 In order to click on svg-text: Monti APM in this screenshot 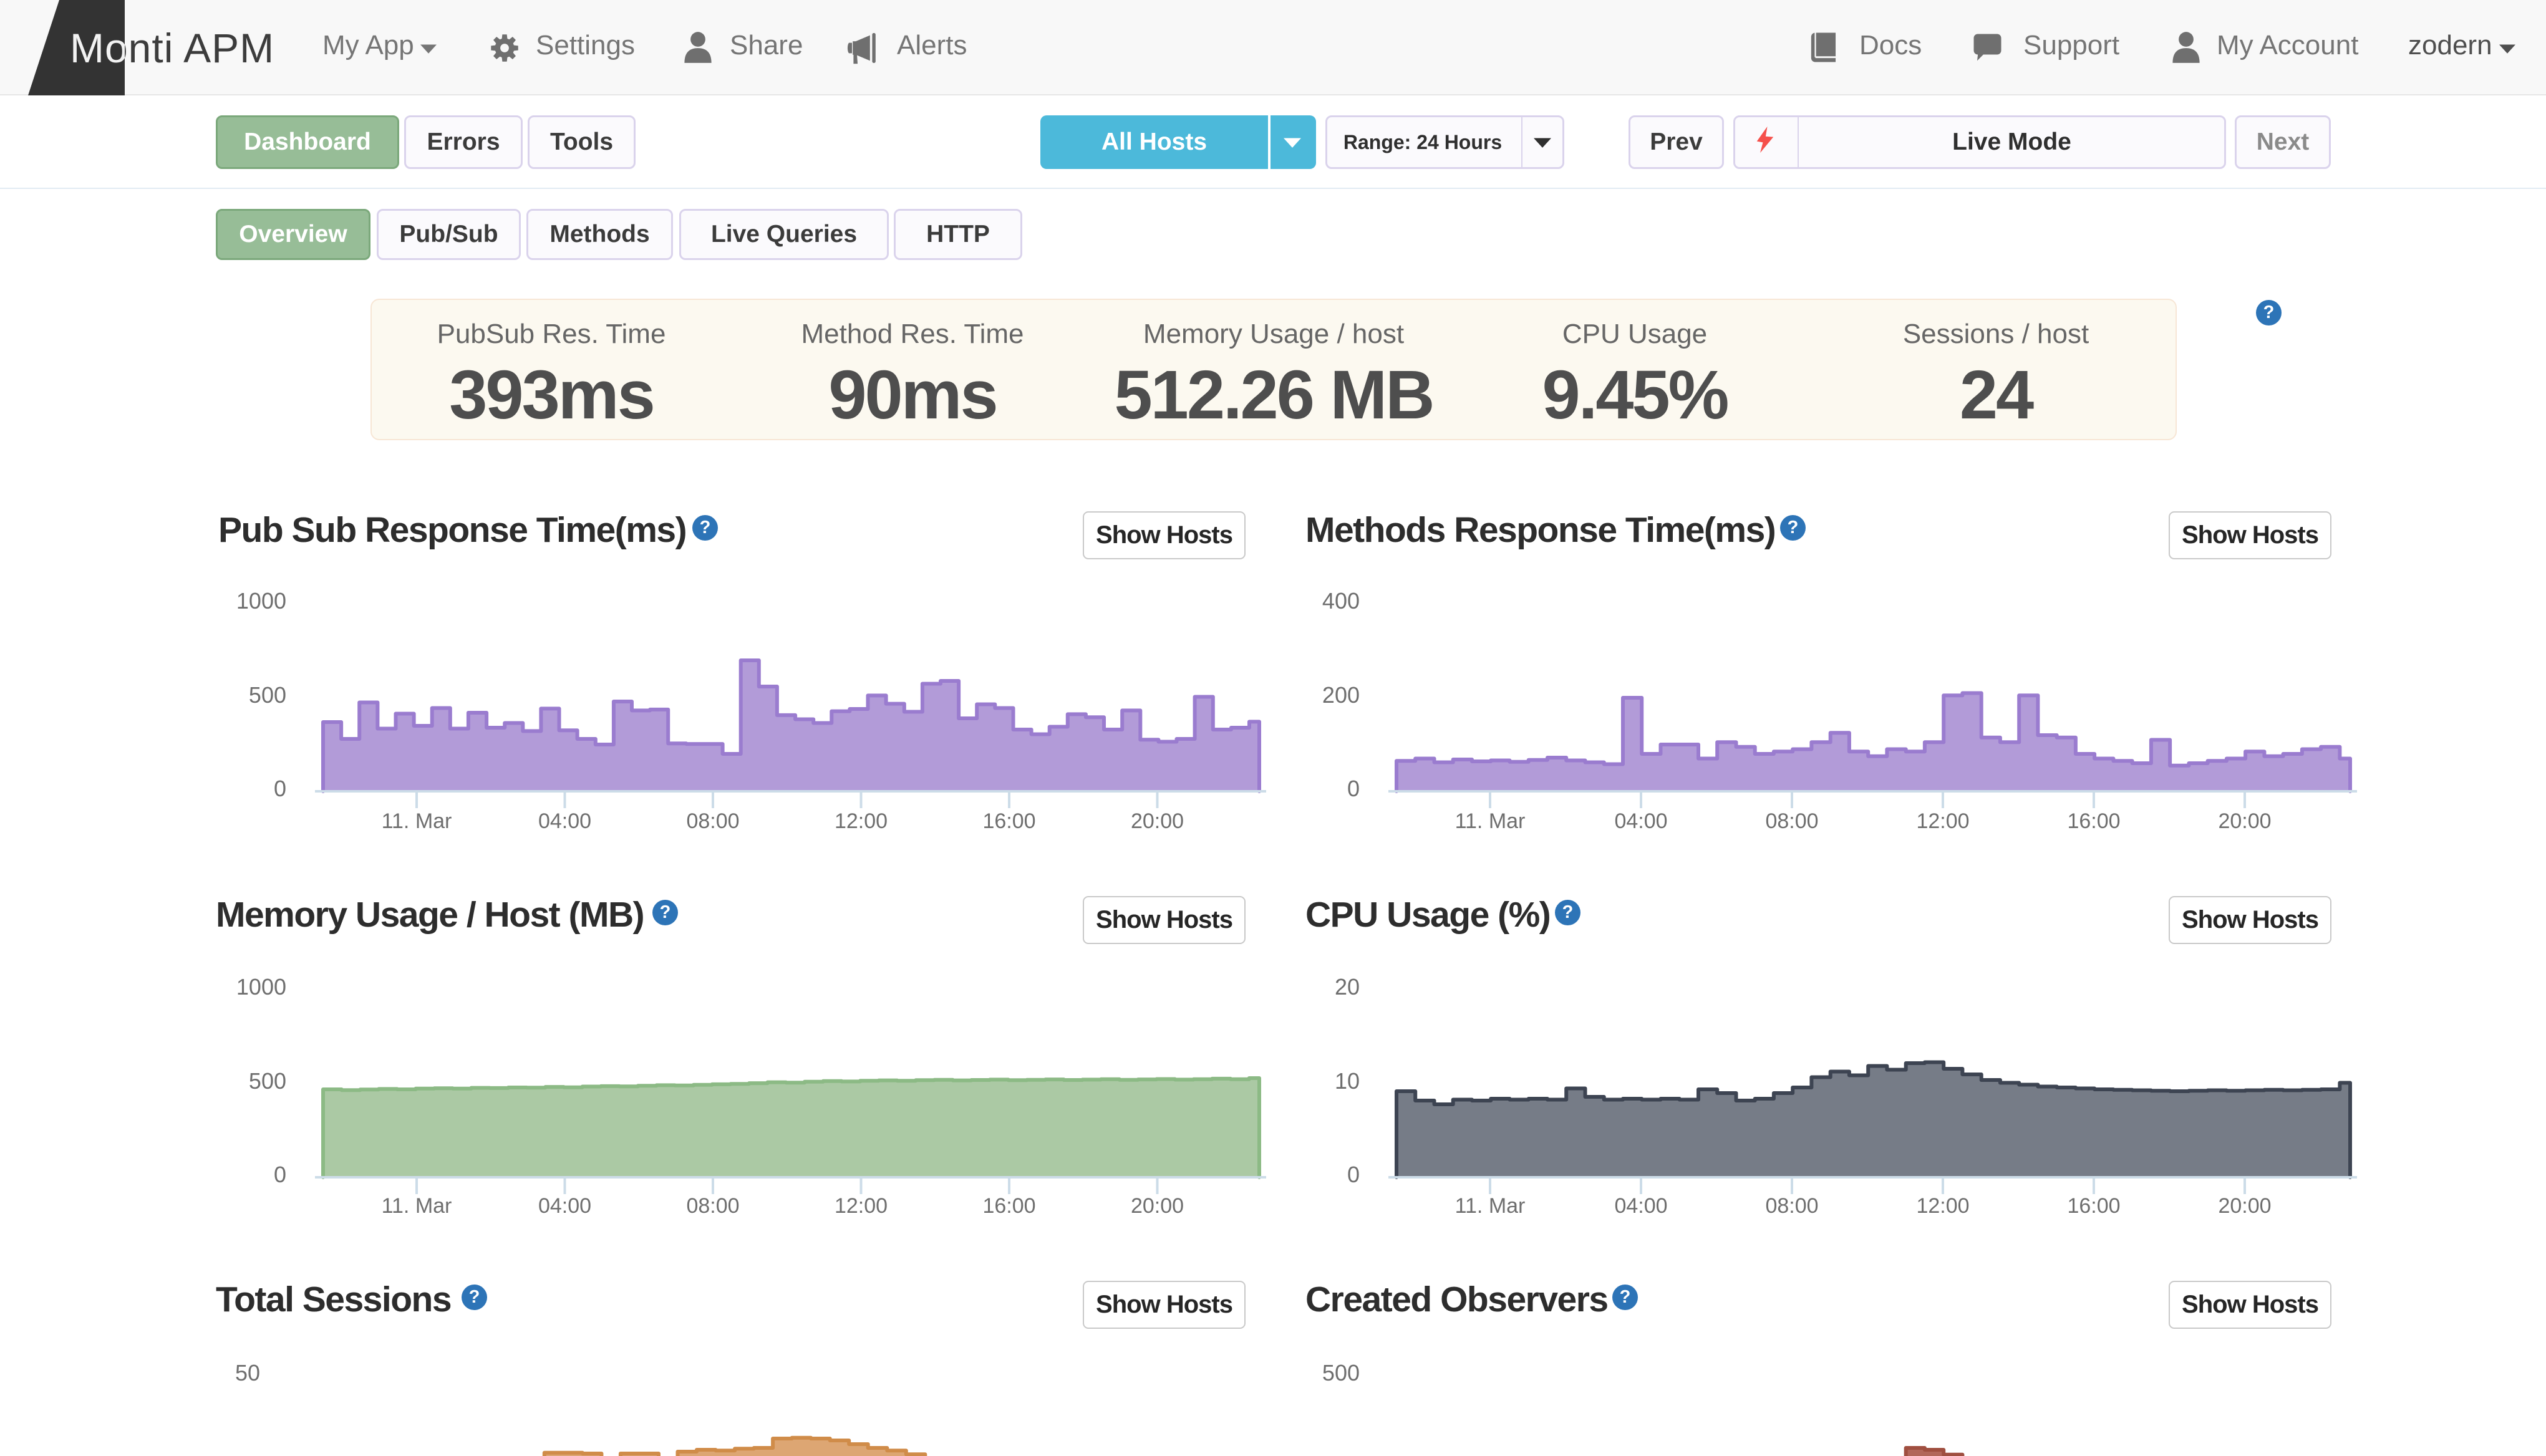, I will do `click(172, 48)`.